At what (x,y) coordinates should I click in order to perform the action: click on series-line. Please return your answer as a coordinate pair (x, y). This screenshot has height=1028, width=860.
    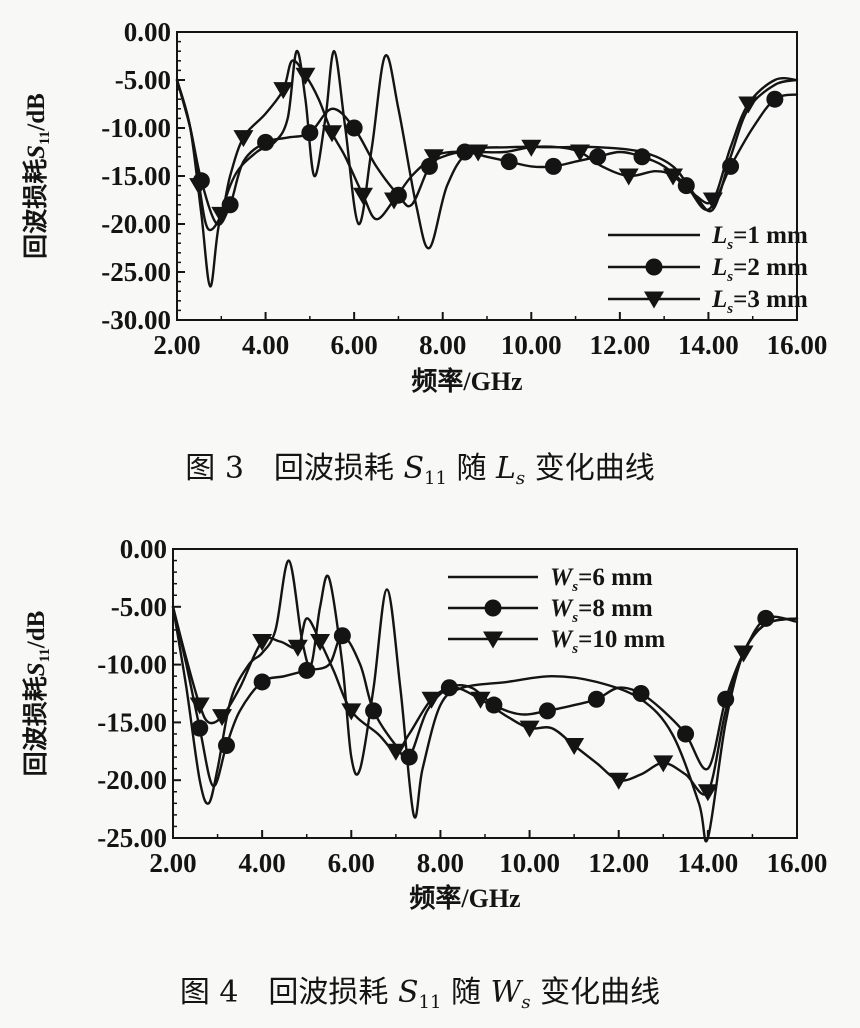
    Looking at the image, I should click on (487, 145).